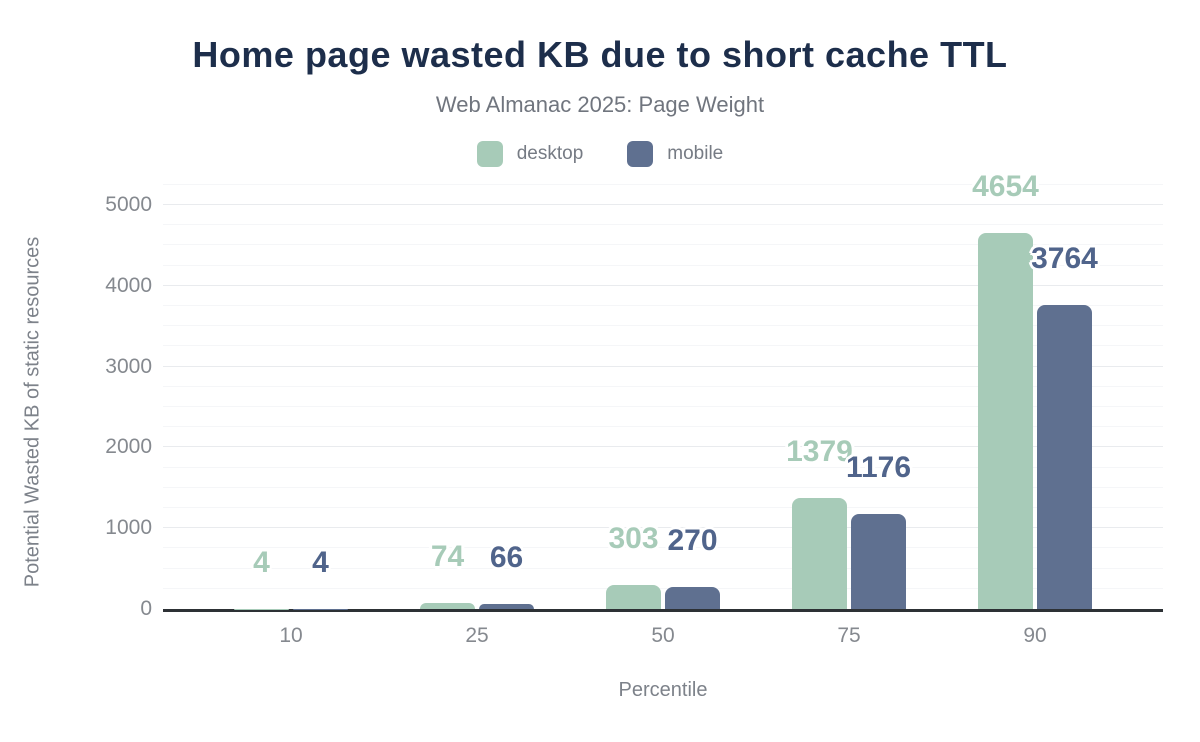  What do you see at coordinates (692, 598) in the screenshot?
I see `bar-mobile-p50` at bounding box center [692, 598].